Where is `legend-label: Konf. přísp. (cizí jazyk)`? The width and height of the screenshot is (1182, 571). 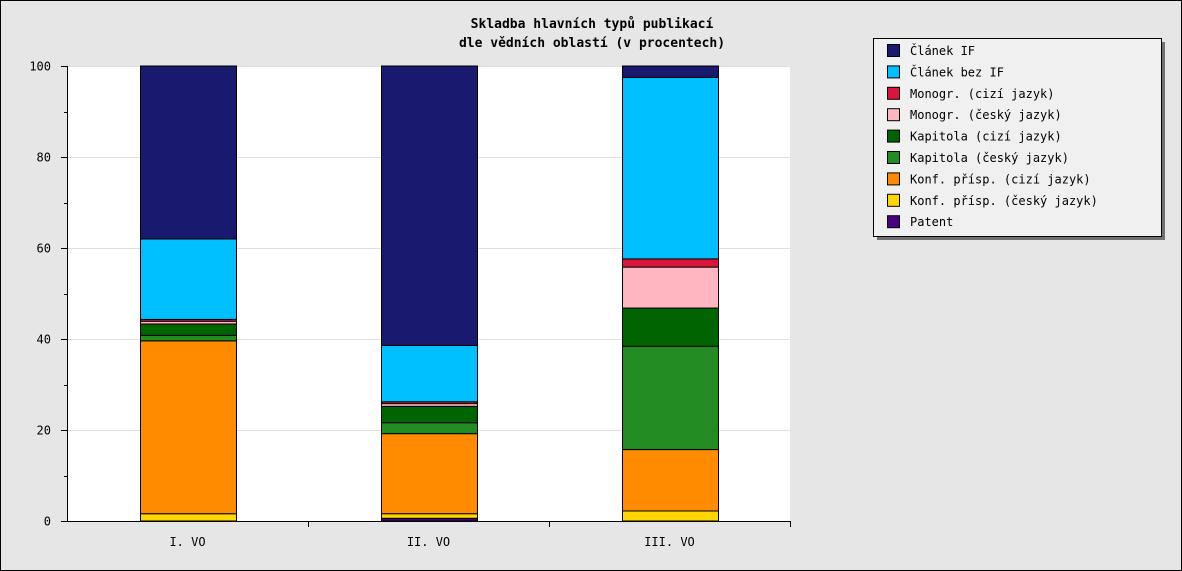 legend-label: Konf. přísp. (cizí jazyk) is located at coordinates (1000, 179).